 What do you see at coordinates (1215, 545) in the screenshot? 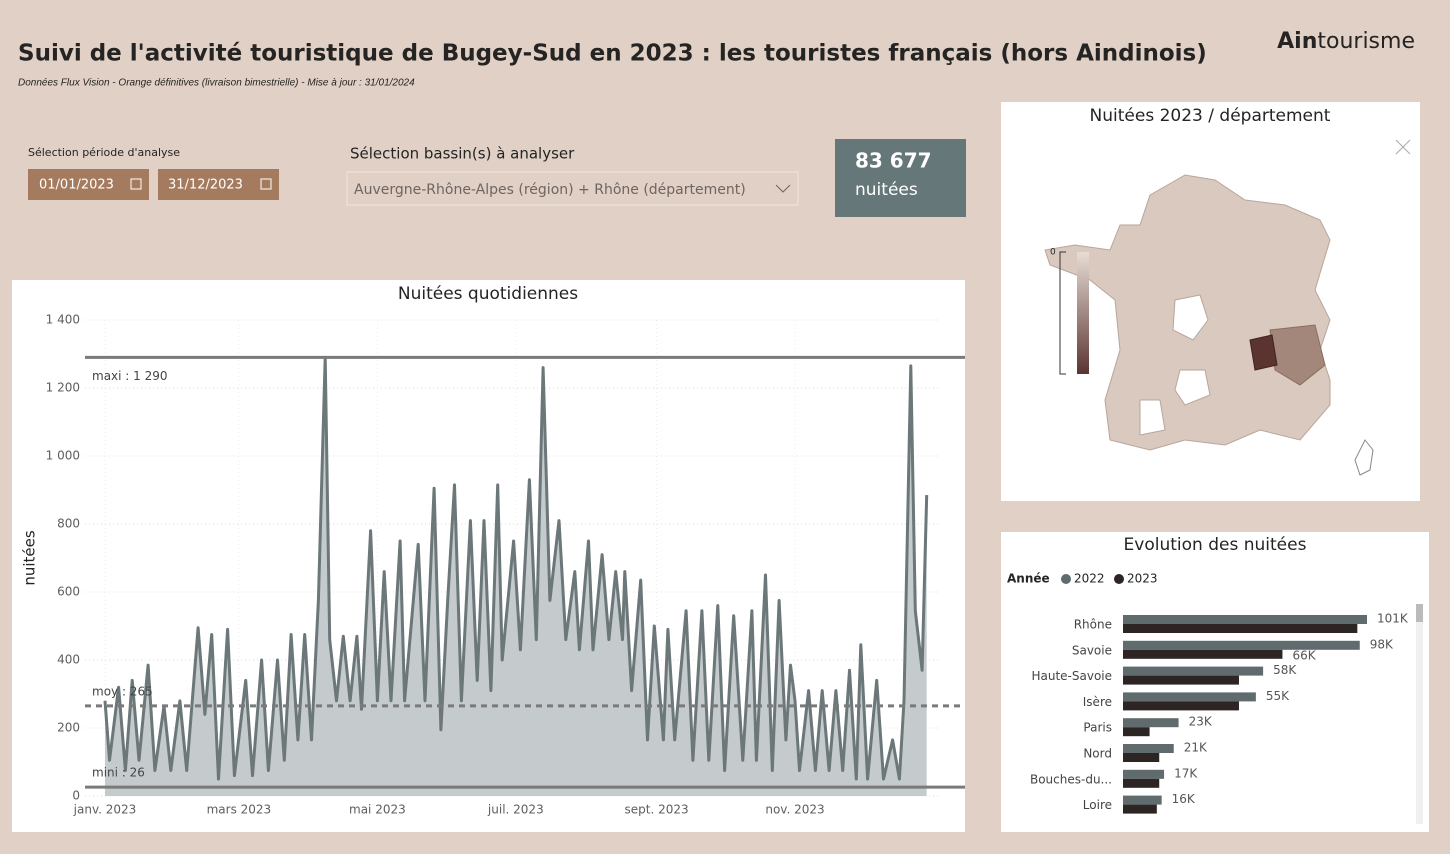
I see `chart-title: Evolution des nuitées` at bounding box center [1215, 545].